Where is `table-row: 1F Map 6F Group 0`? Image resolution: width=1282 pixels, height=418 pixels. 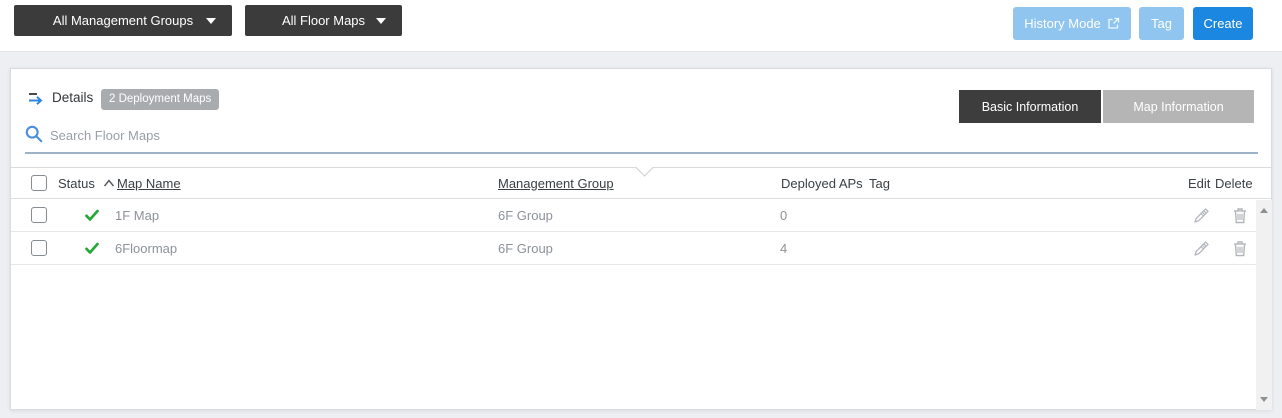
table-row: 1F Map 6F Group 0 is located at coordinates (641, 215).